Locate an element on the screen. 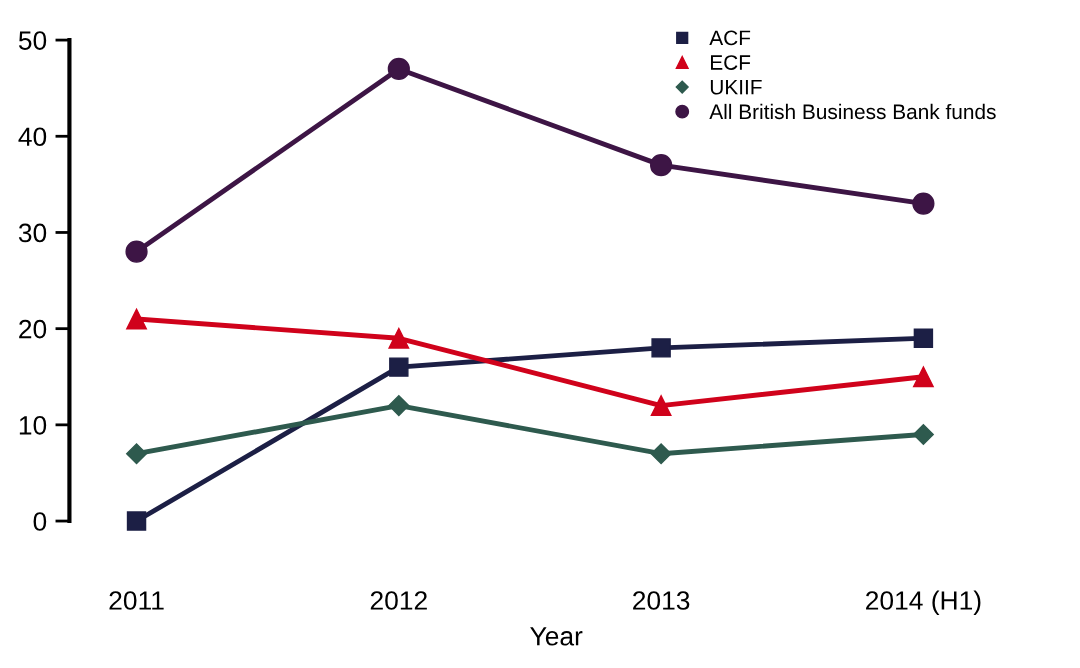 This screenshot has height=668, width=1080. y-tick-label: 20 is located at coordinates (33, 329).